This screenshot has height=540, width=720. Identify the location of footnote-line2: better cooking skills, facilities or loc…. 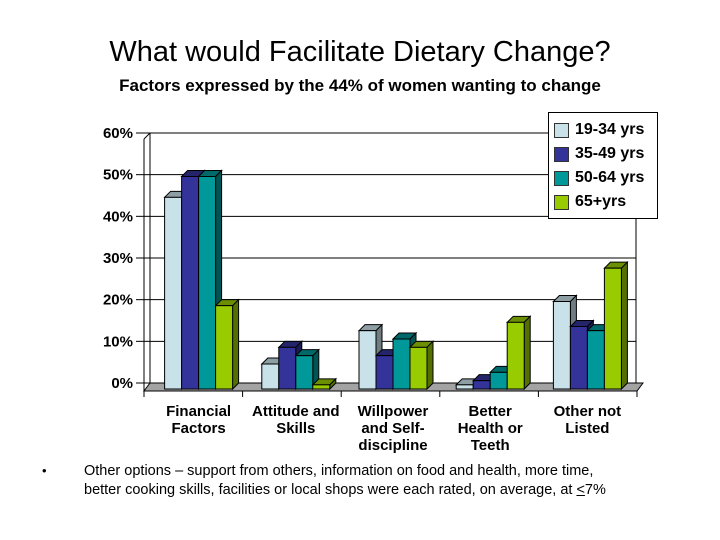
(330, 490).